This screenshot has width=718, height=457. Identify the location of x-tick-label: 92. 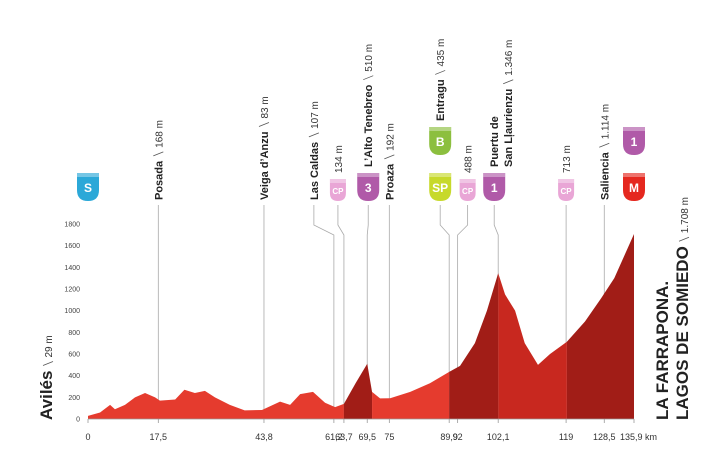
(458, 437).